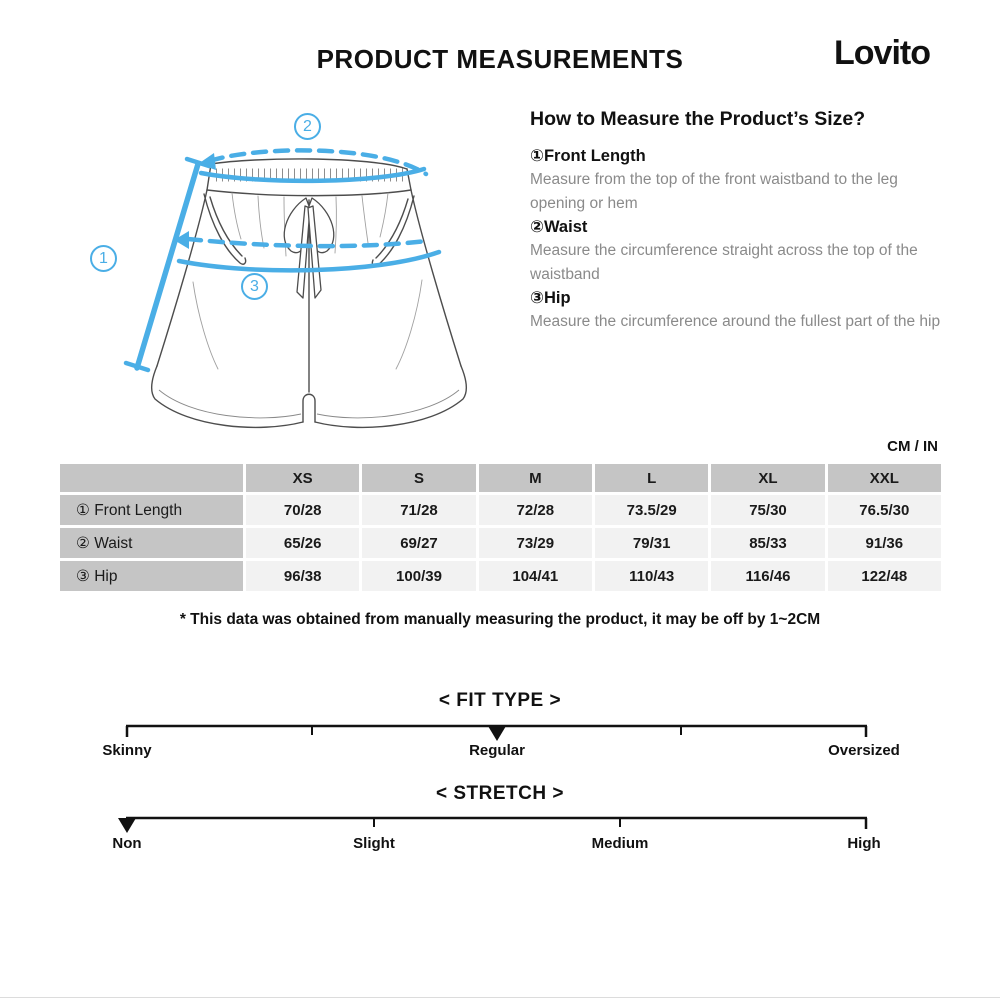  I want to click on annotation-arrowheads, so click(195, 201).